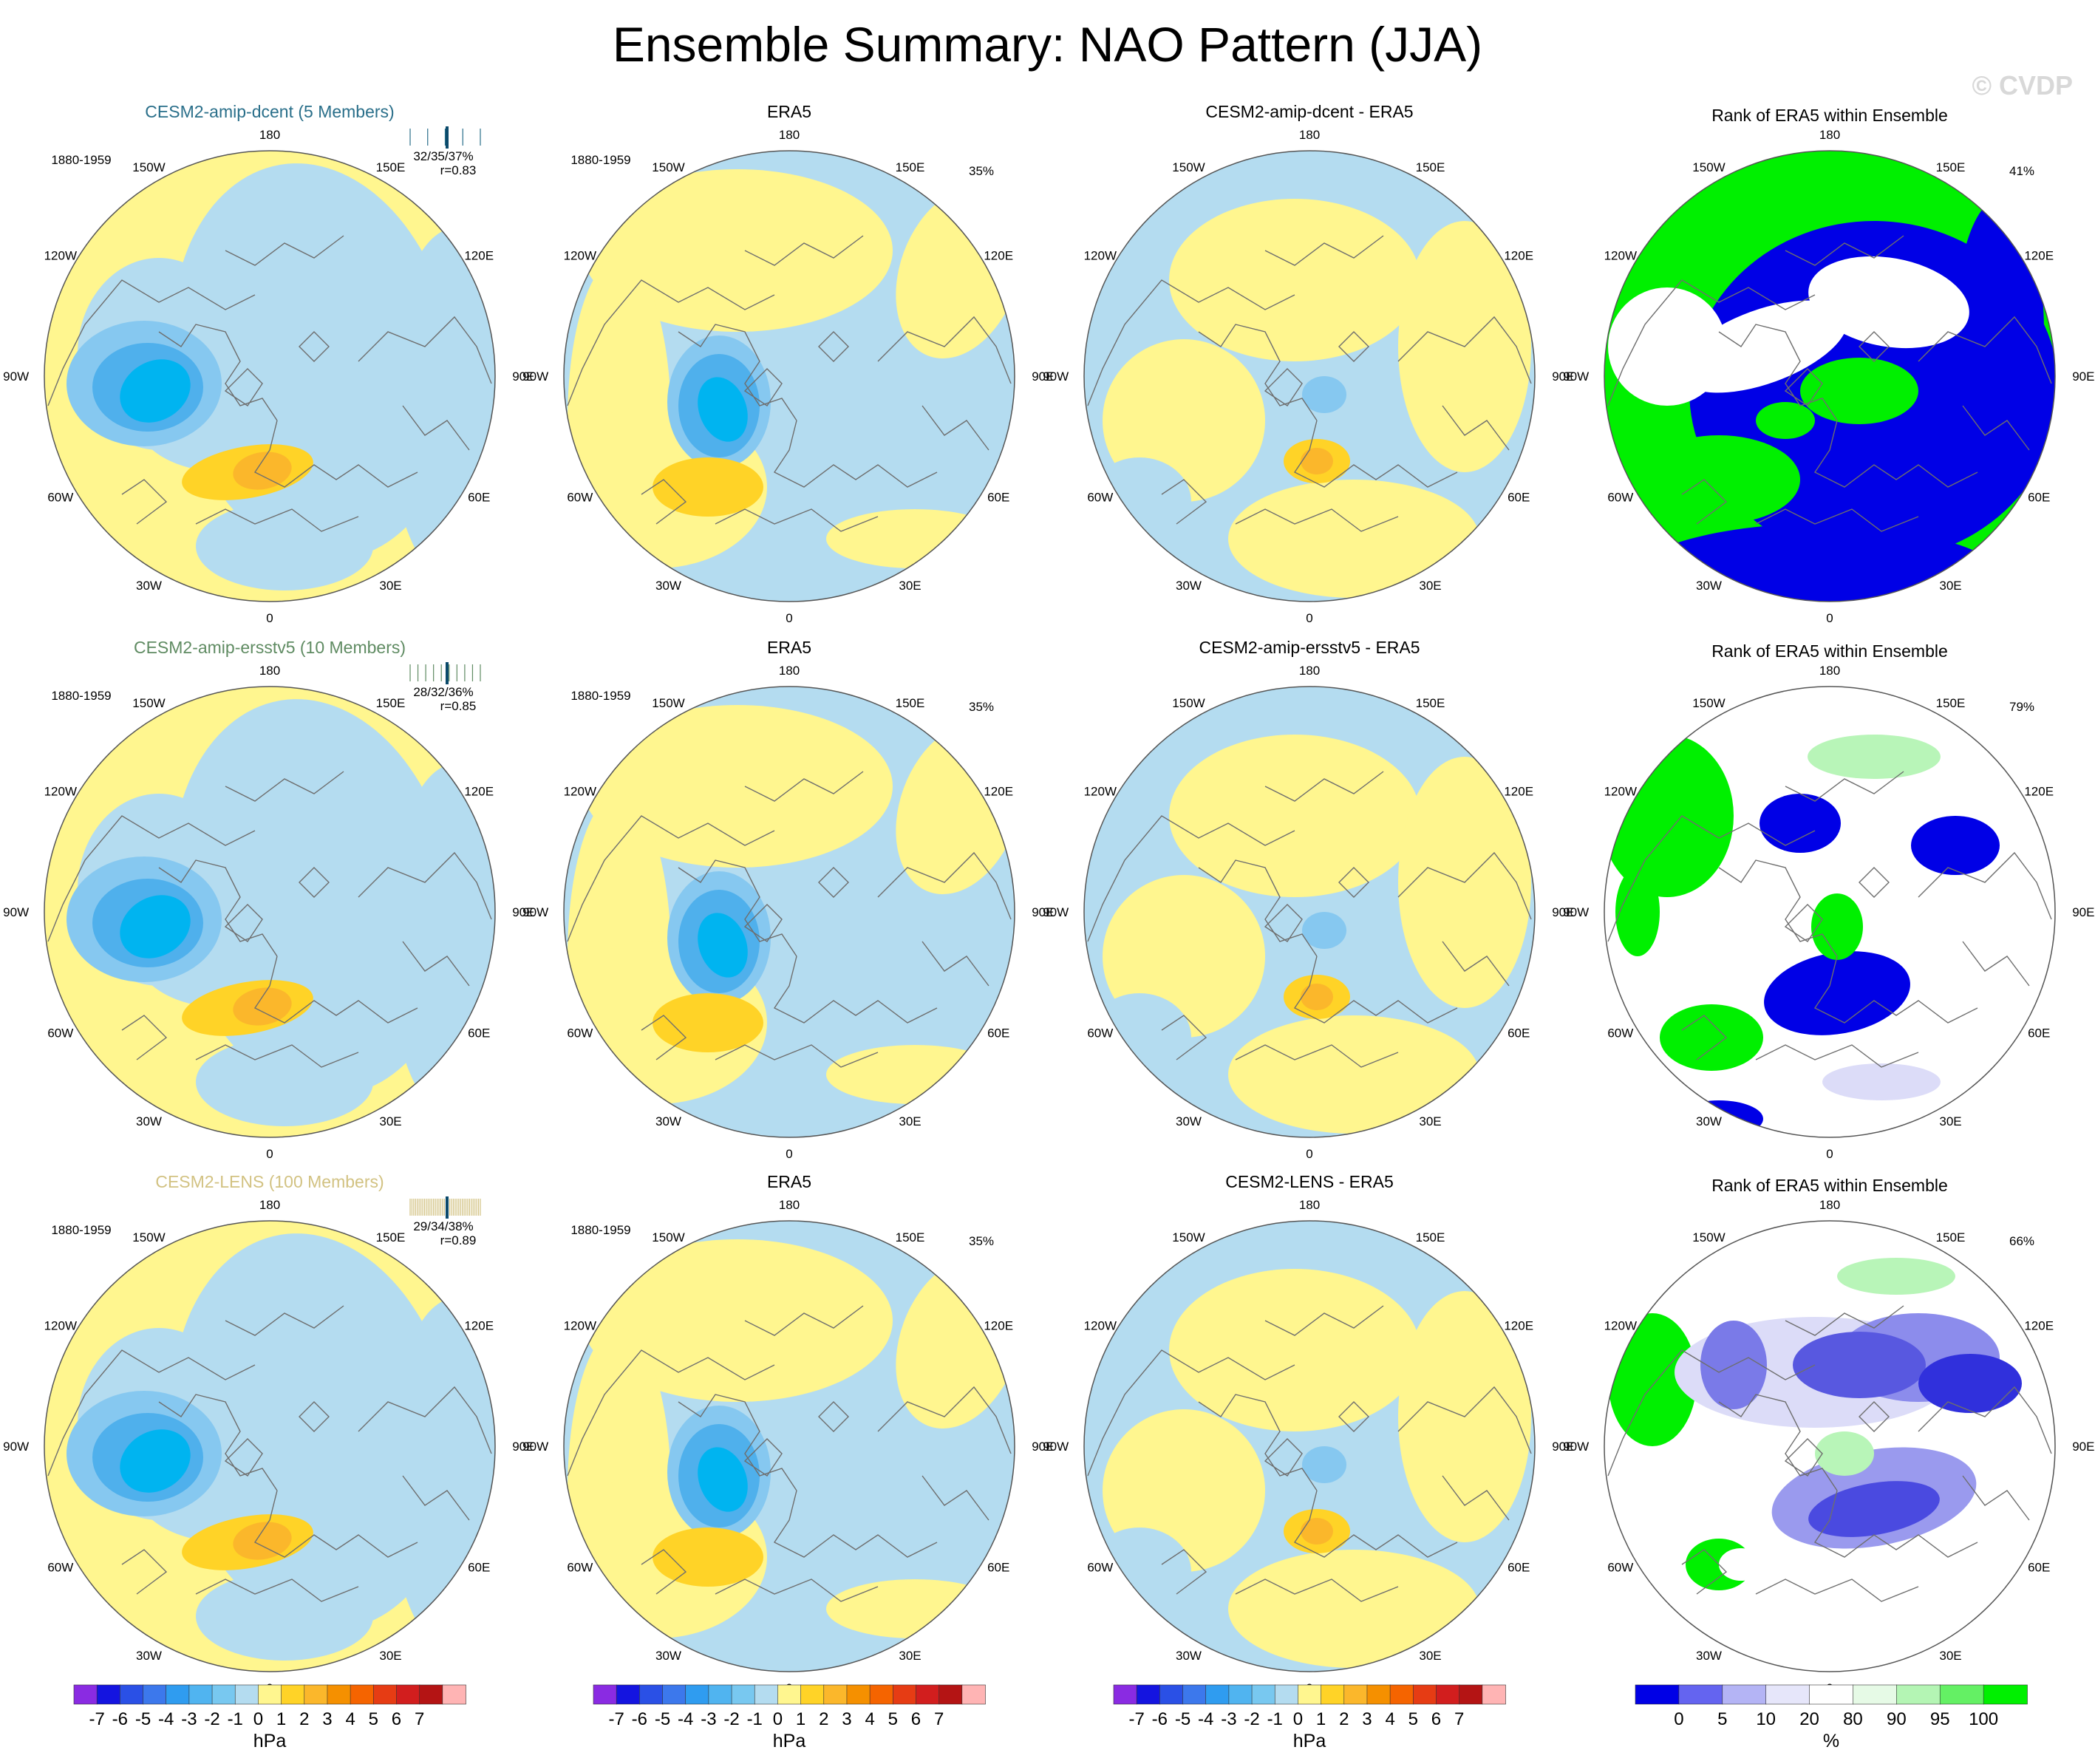 The image size is (2095, 1764). I want to click on colorbar-label: -5, so click(662, 1719).